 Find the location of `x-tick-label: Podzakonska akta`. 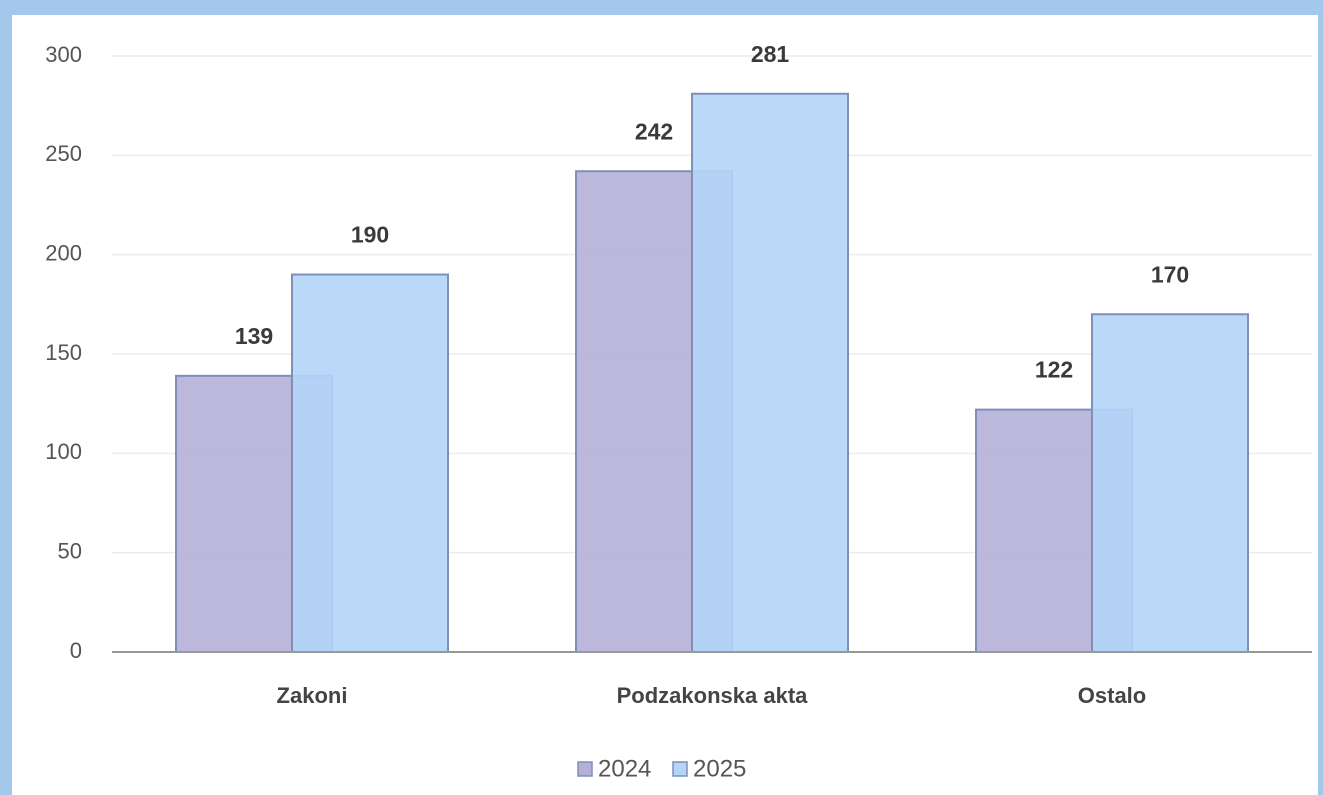

x-tick-label: Podzakonska akta is located at coordinates (713, 695).